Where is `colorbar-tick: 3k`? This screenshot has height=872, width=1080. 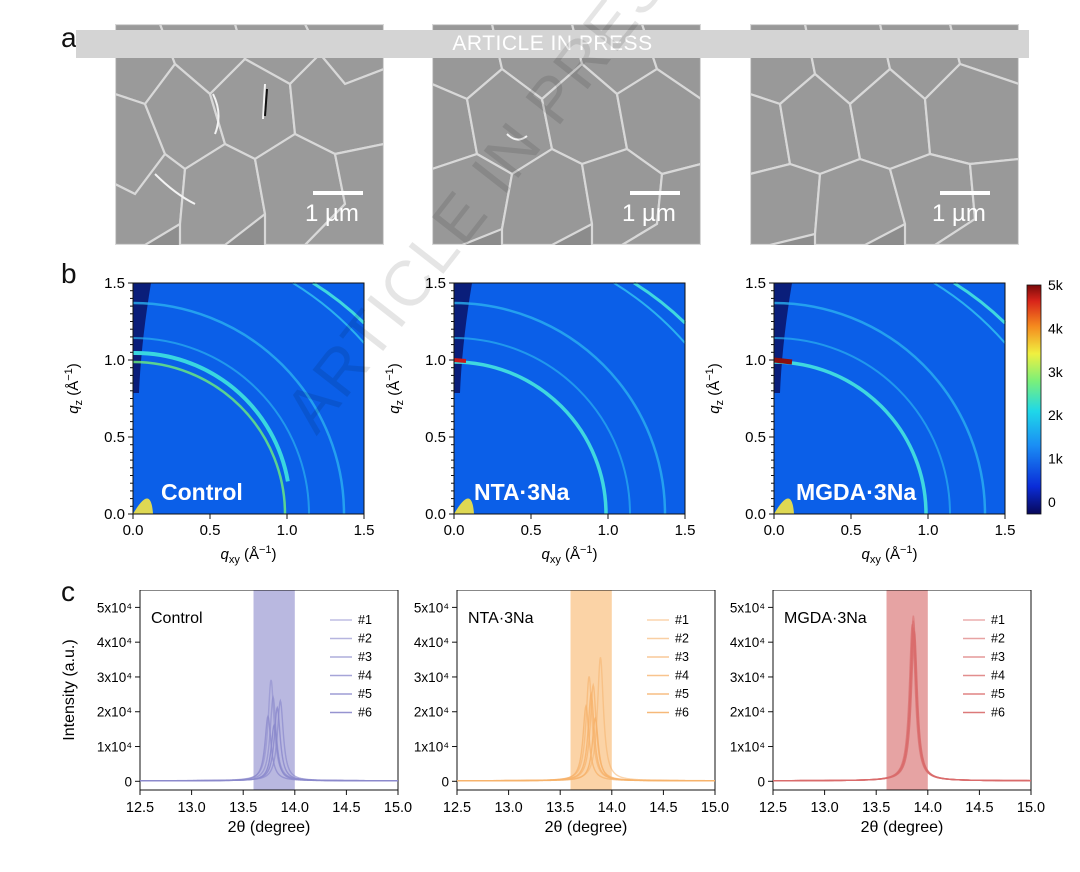
colorbar-tick: 3k is located at coordinates (1056, 372).